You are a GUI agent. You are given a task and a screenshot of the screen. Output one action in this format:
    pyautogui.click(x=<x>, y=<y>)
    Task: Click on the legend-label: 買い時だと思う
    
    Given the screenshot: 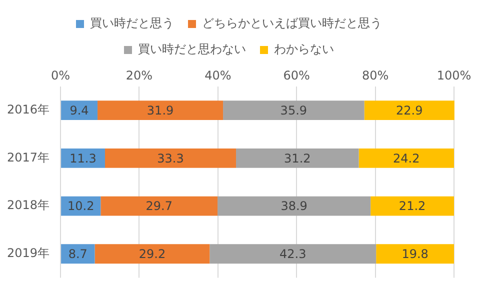 What is the action you would take?
    pyautogui.click(x=132, y=23)
    